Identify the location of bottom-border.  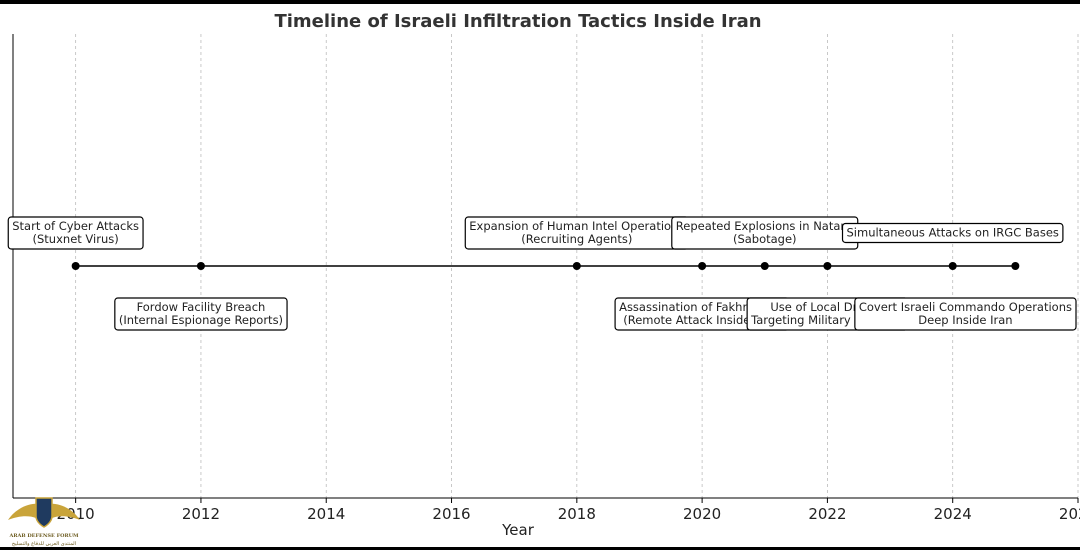
(540, 548).